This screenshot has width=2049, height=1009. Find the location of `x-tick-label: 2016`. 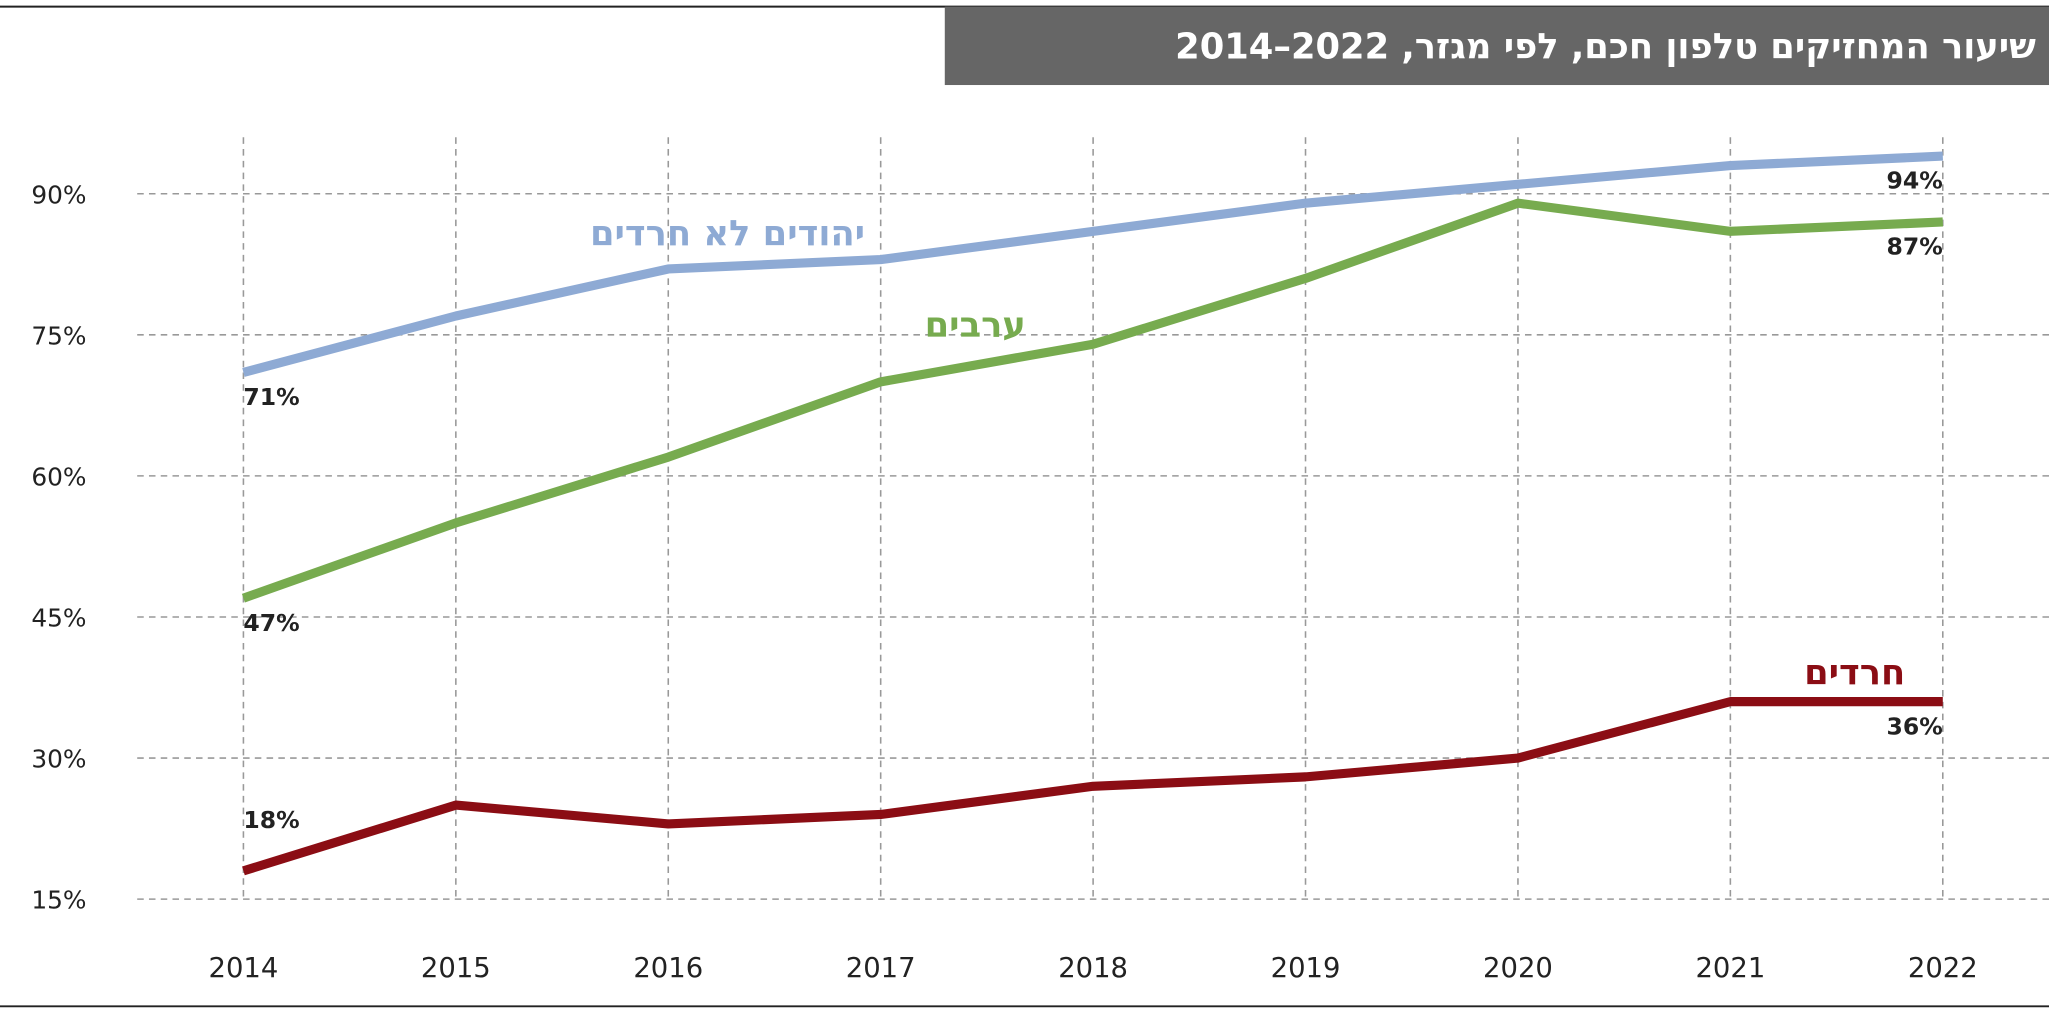

x-tick-label: 2016 is located at coordinates (668, 968).